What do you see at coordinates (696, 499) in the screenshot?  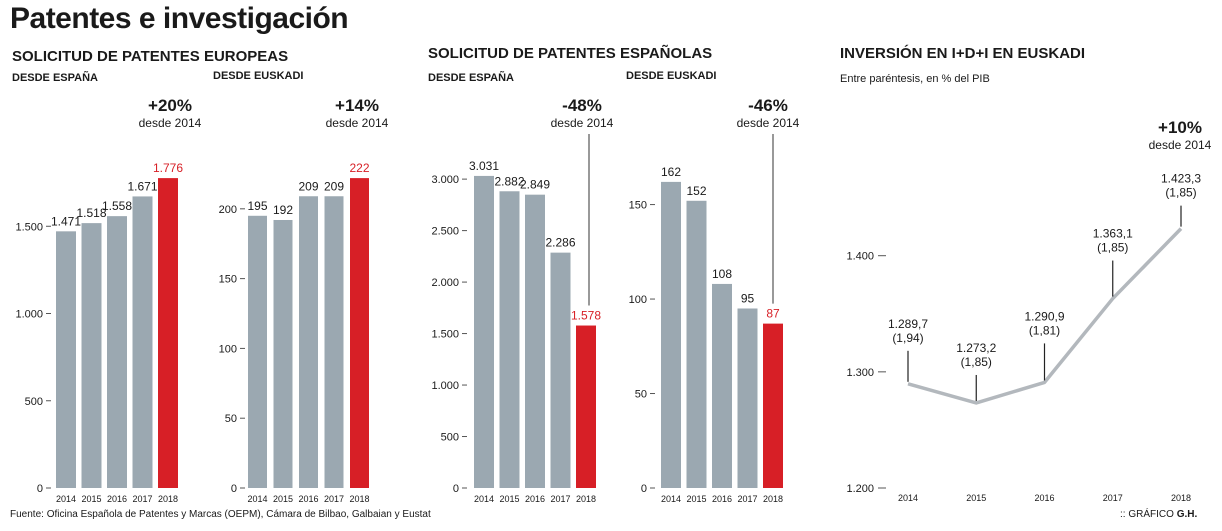 I see `espanolas-euskadi-category-label: 2015` at bounding box center [696, 499].